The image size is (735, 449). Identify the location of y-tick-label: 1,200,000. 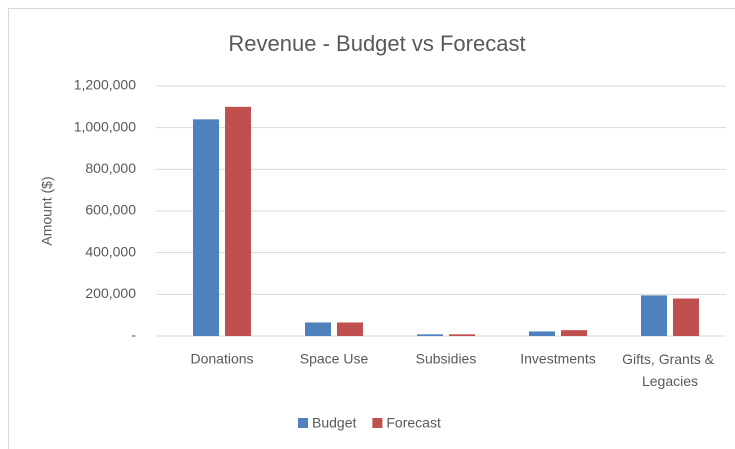
(105, 85).